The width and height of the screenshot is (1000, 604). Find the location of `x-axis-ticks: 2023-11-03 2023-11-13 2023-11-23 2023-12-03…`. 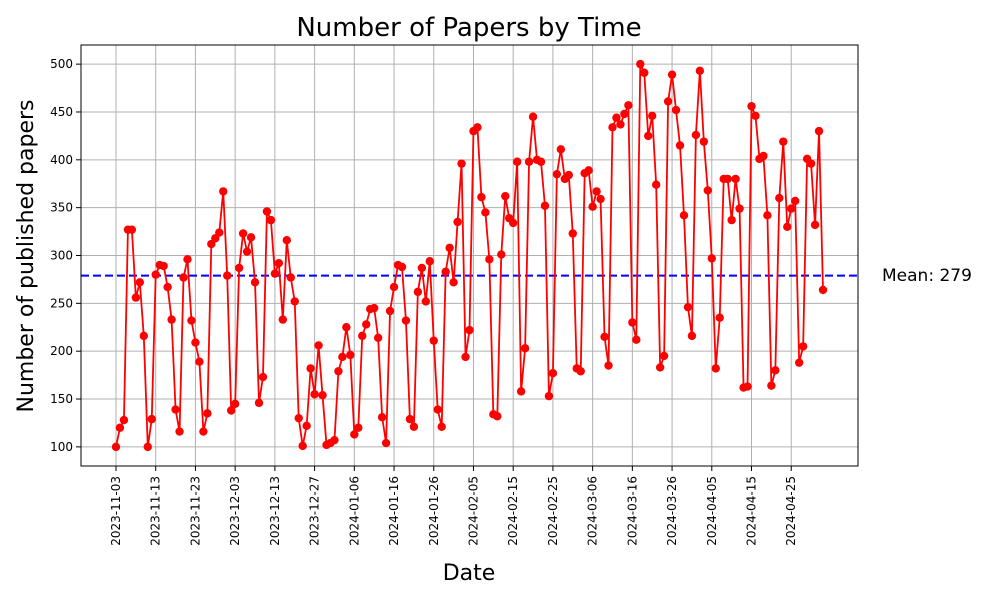

x-axis-ticks: 2023-11-03 2023-11-13 2023-11-23 2023-12-03… is located at coordinates (453, 506).